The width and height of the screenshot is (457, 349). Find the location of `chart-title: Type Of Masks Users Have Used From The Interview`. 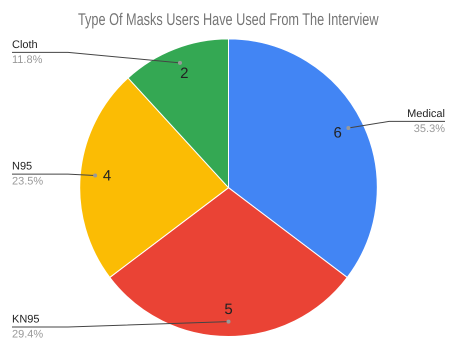

chart-title: Type Of Masks Users Have Used From The Interview is located at coordinates (228, 20).